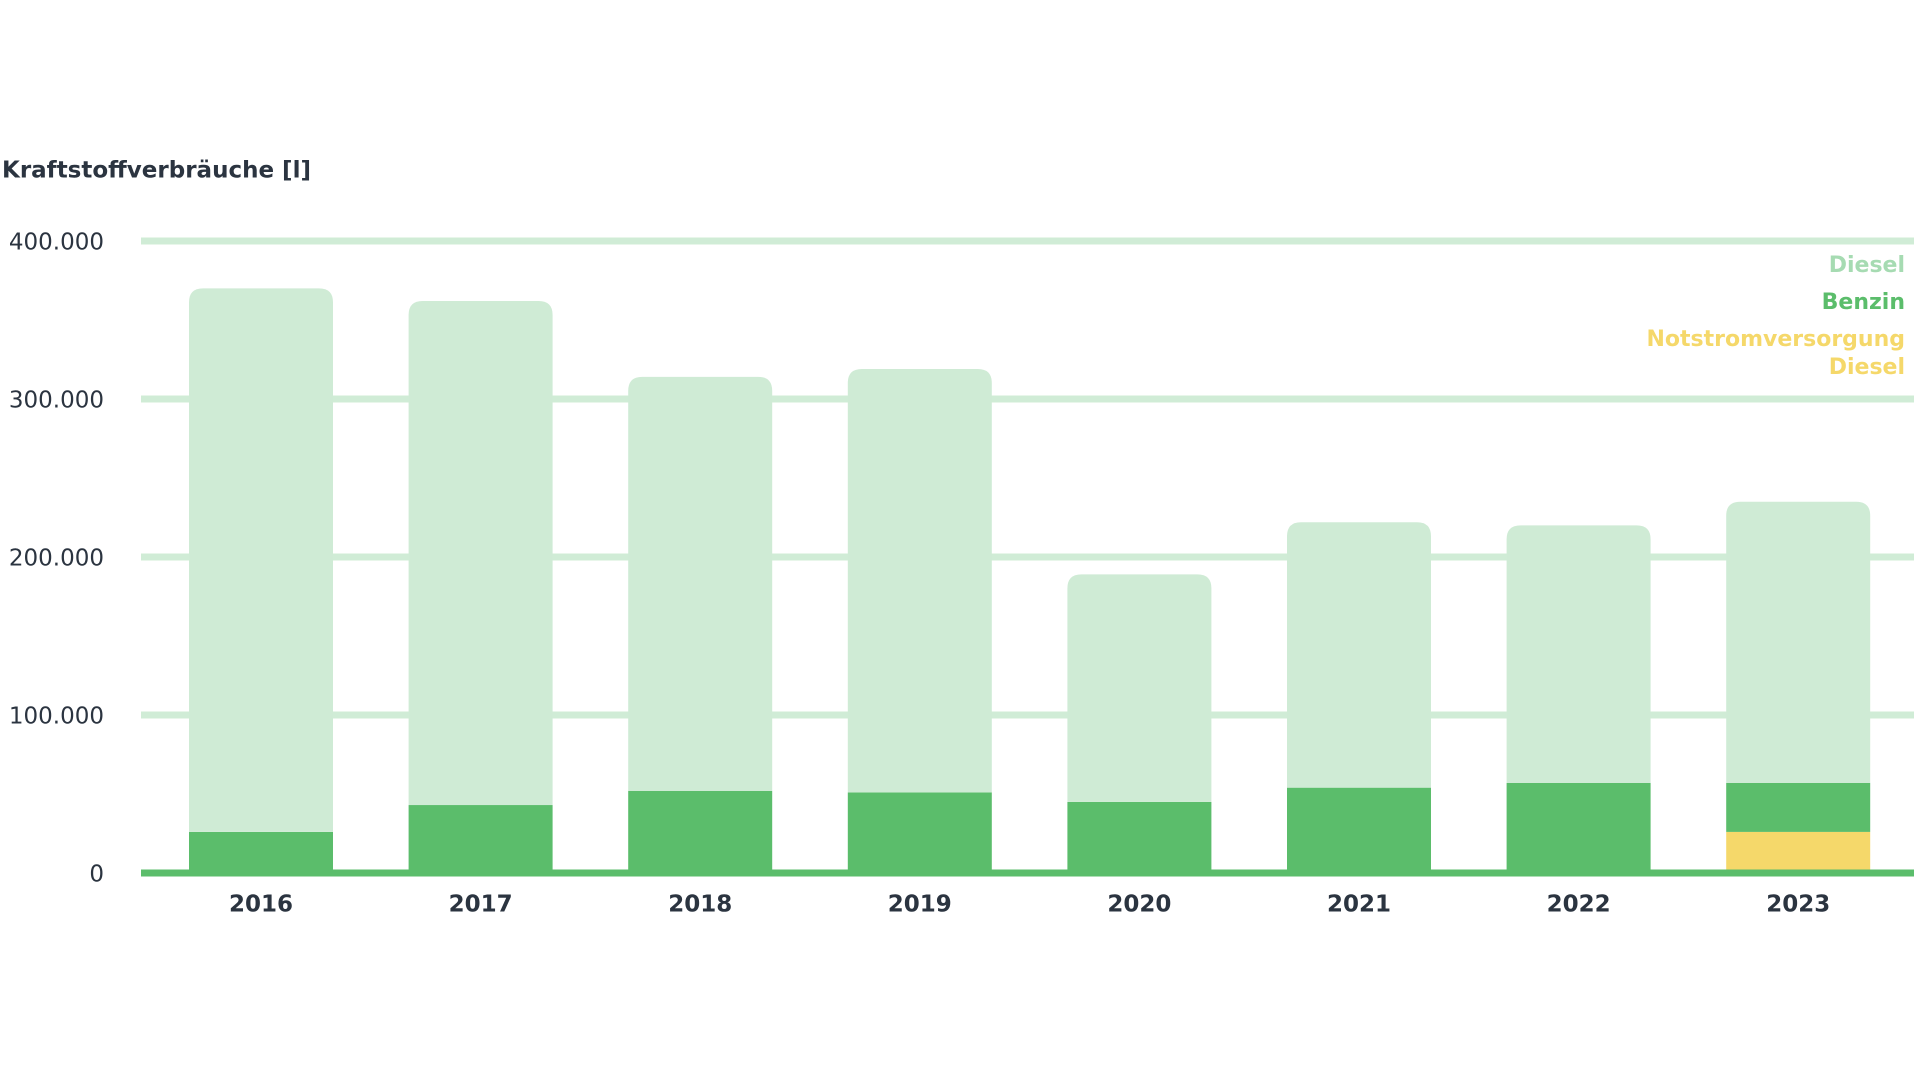  What do you see at coordinates (1579, 905) in the screenshot?
I see `x-tick-label: 2022` at bounding box center [1579, 905].